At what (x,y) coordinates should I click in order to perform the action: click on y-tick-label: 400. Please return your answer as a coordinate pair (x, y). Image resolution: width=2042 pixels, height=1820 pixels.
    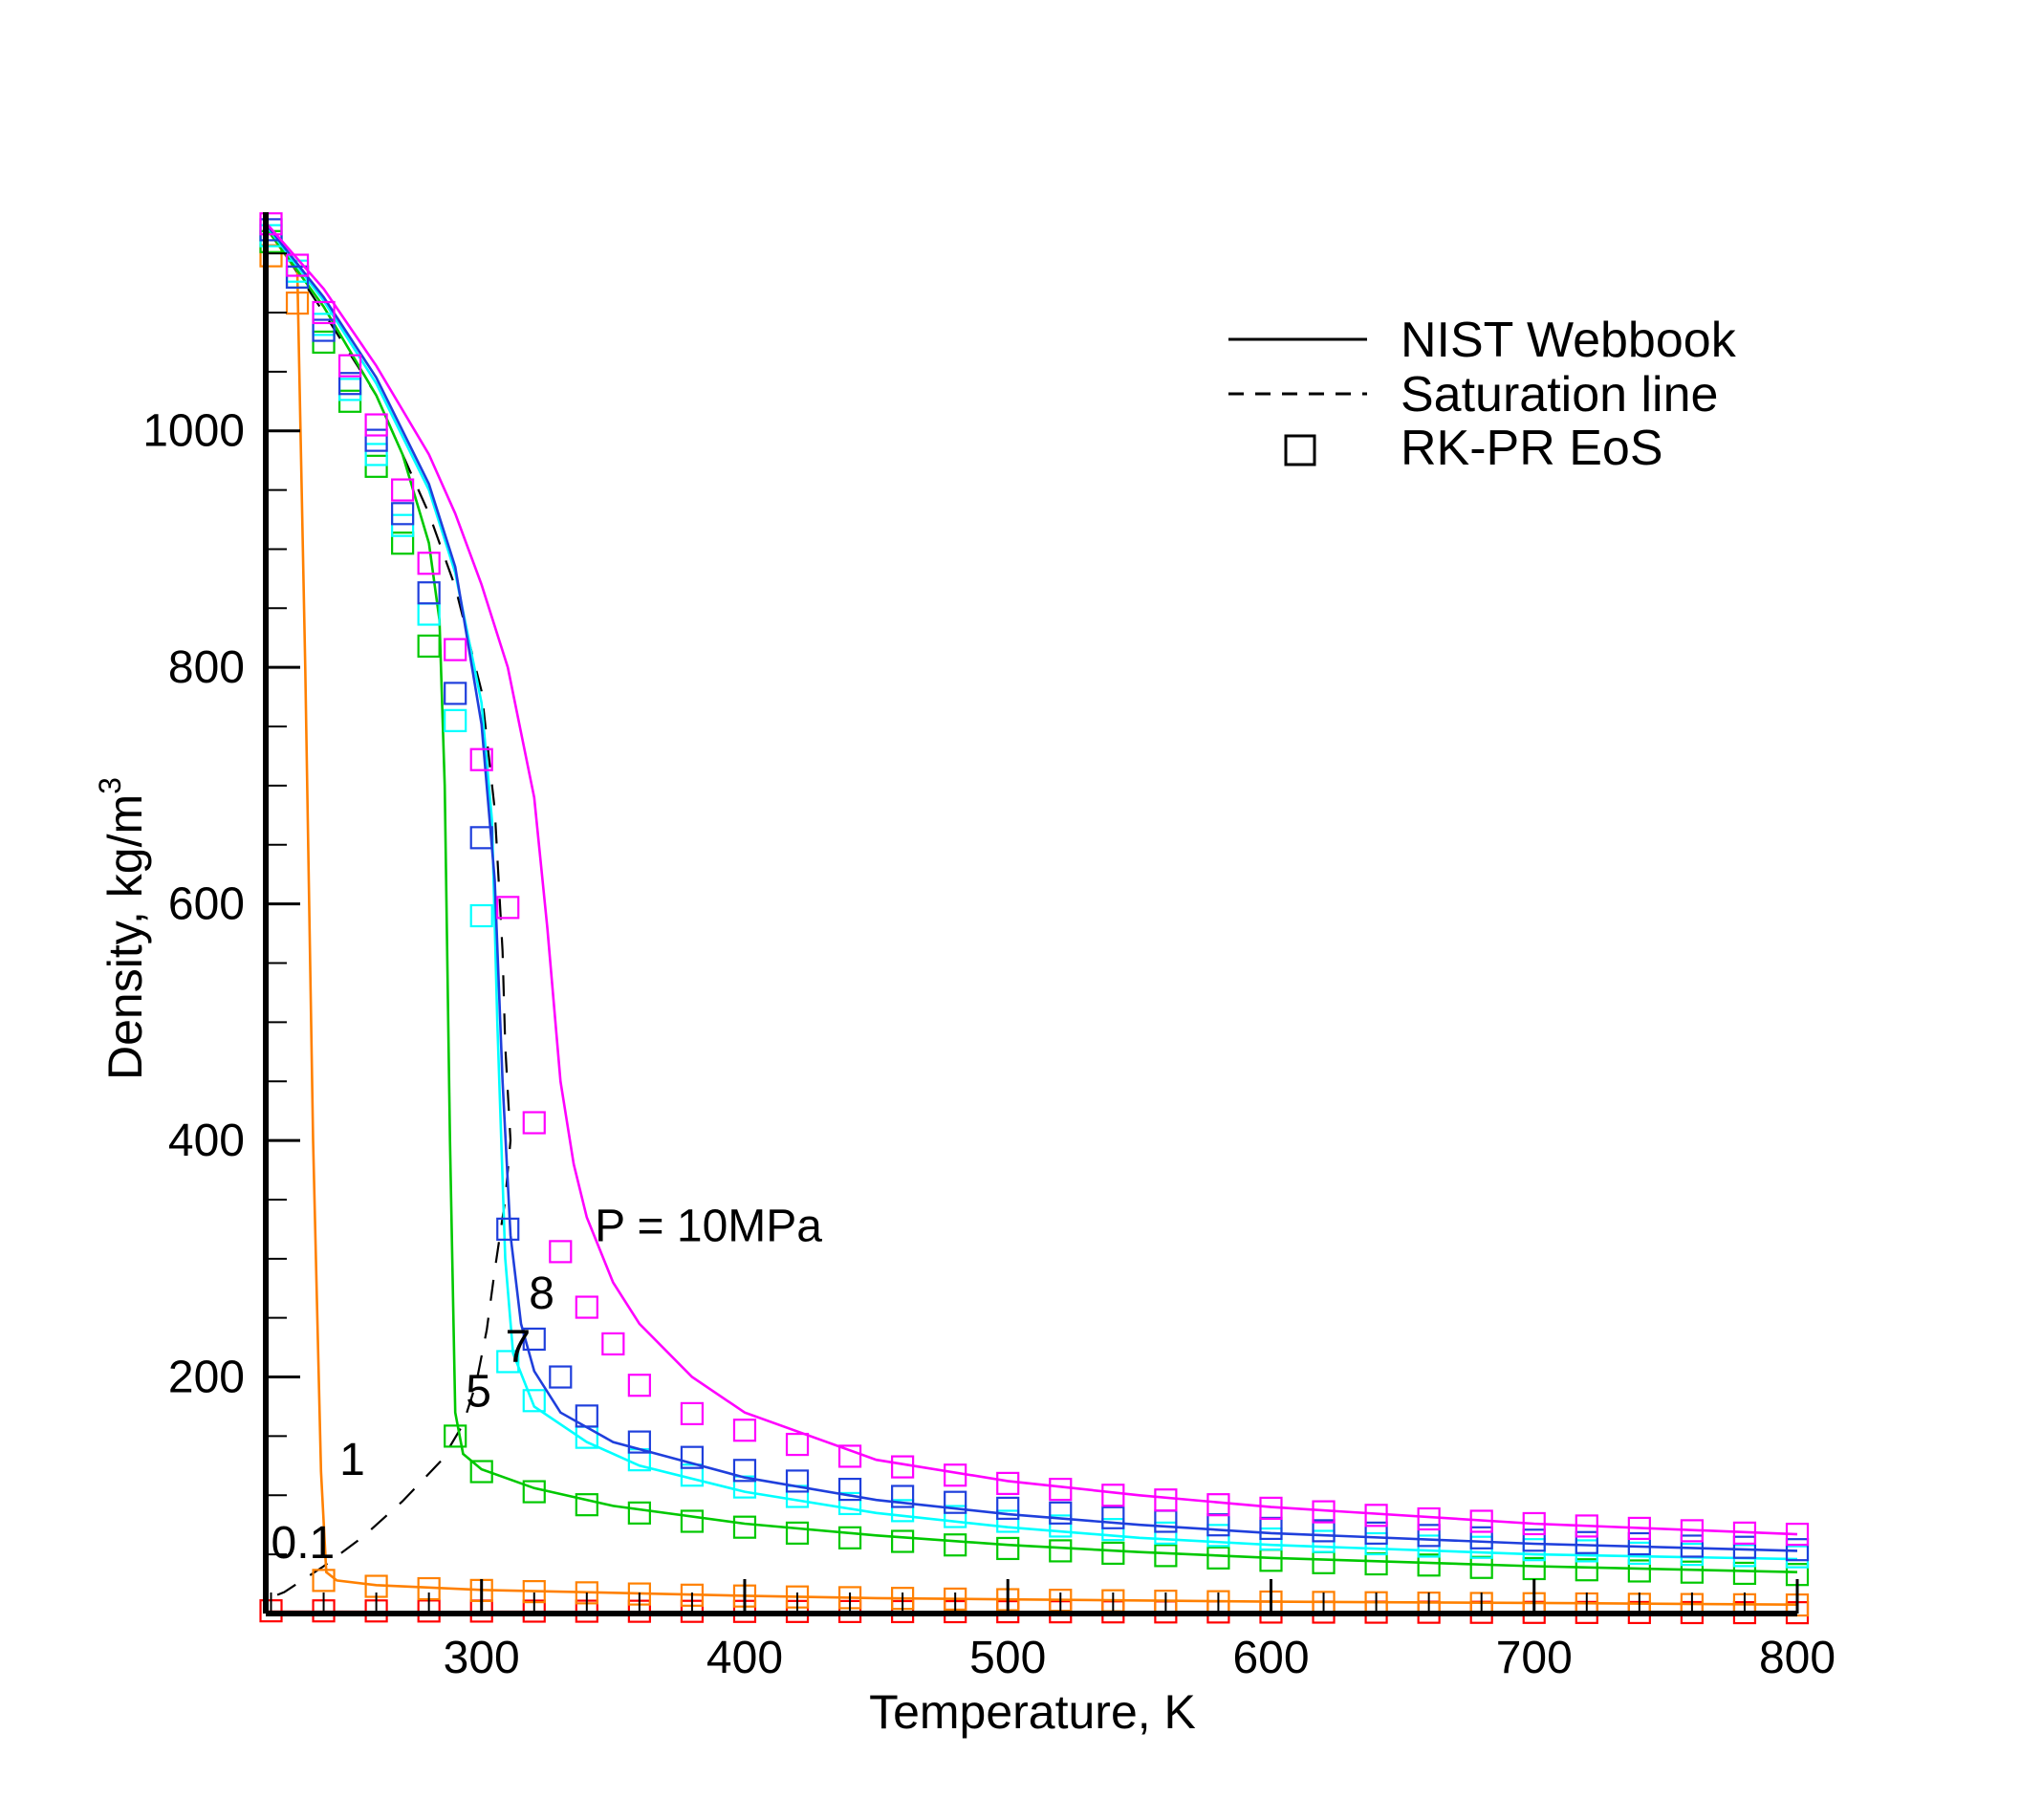
    Looking at the image, I should click on (206, 1141).